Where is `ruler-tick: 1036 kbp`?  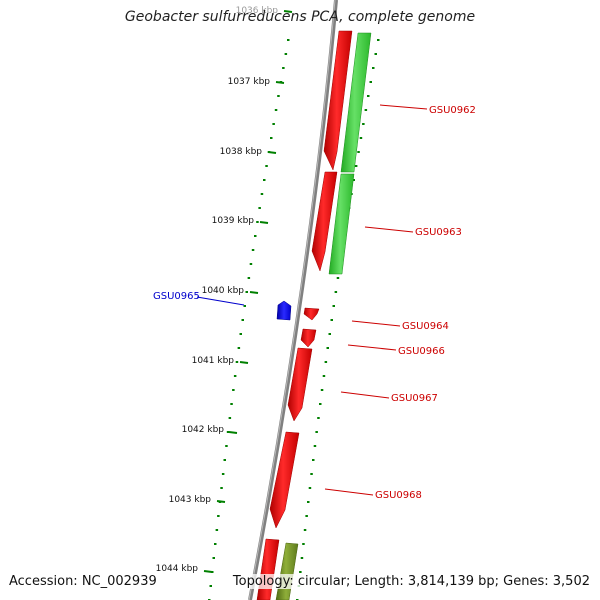 ruler-tick: 1036 kbp is located at coordinates (264, 11).